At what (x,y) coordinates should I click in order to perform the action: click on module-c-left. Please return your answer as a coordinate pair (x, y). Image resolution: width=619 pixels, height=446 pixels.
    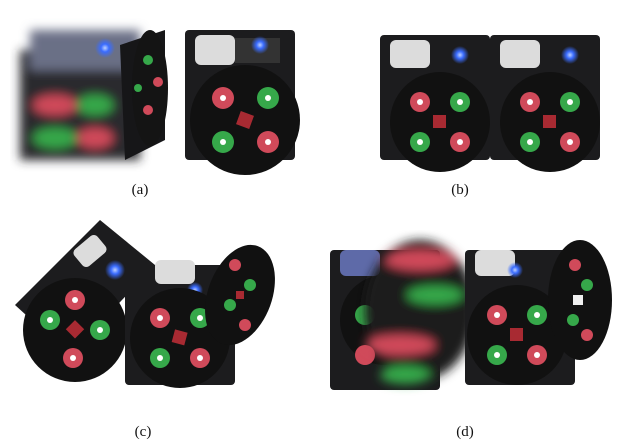
    Looking at the image, I should click on (85, 301).